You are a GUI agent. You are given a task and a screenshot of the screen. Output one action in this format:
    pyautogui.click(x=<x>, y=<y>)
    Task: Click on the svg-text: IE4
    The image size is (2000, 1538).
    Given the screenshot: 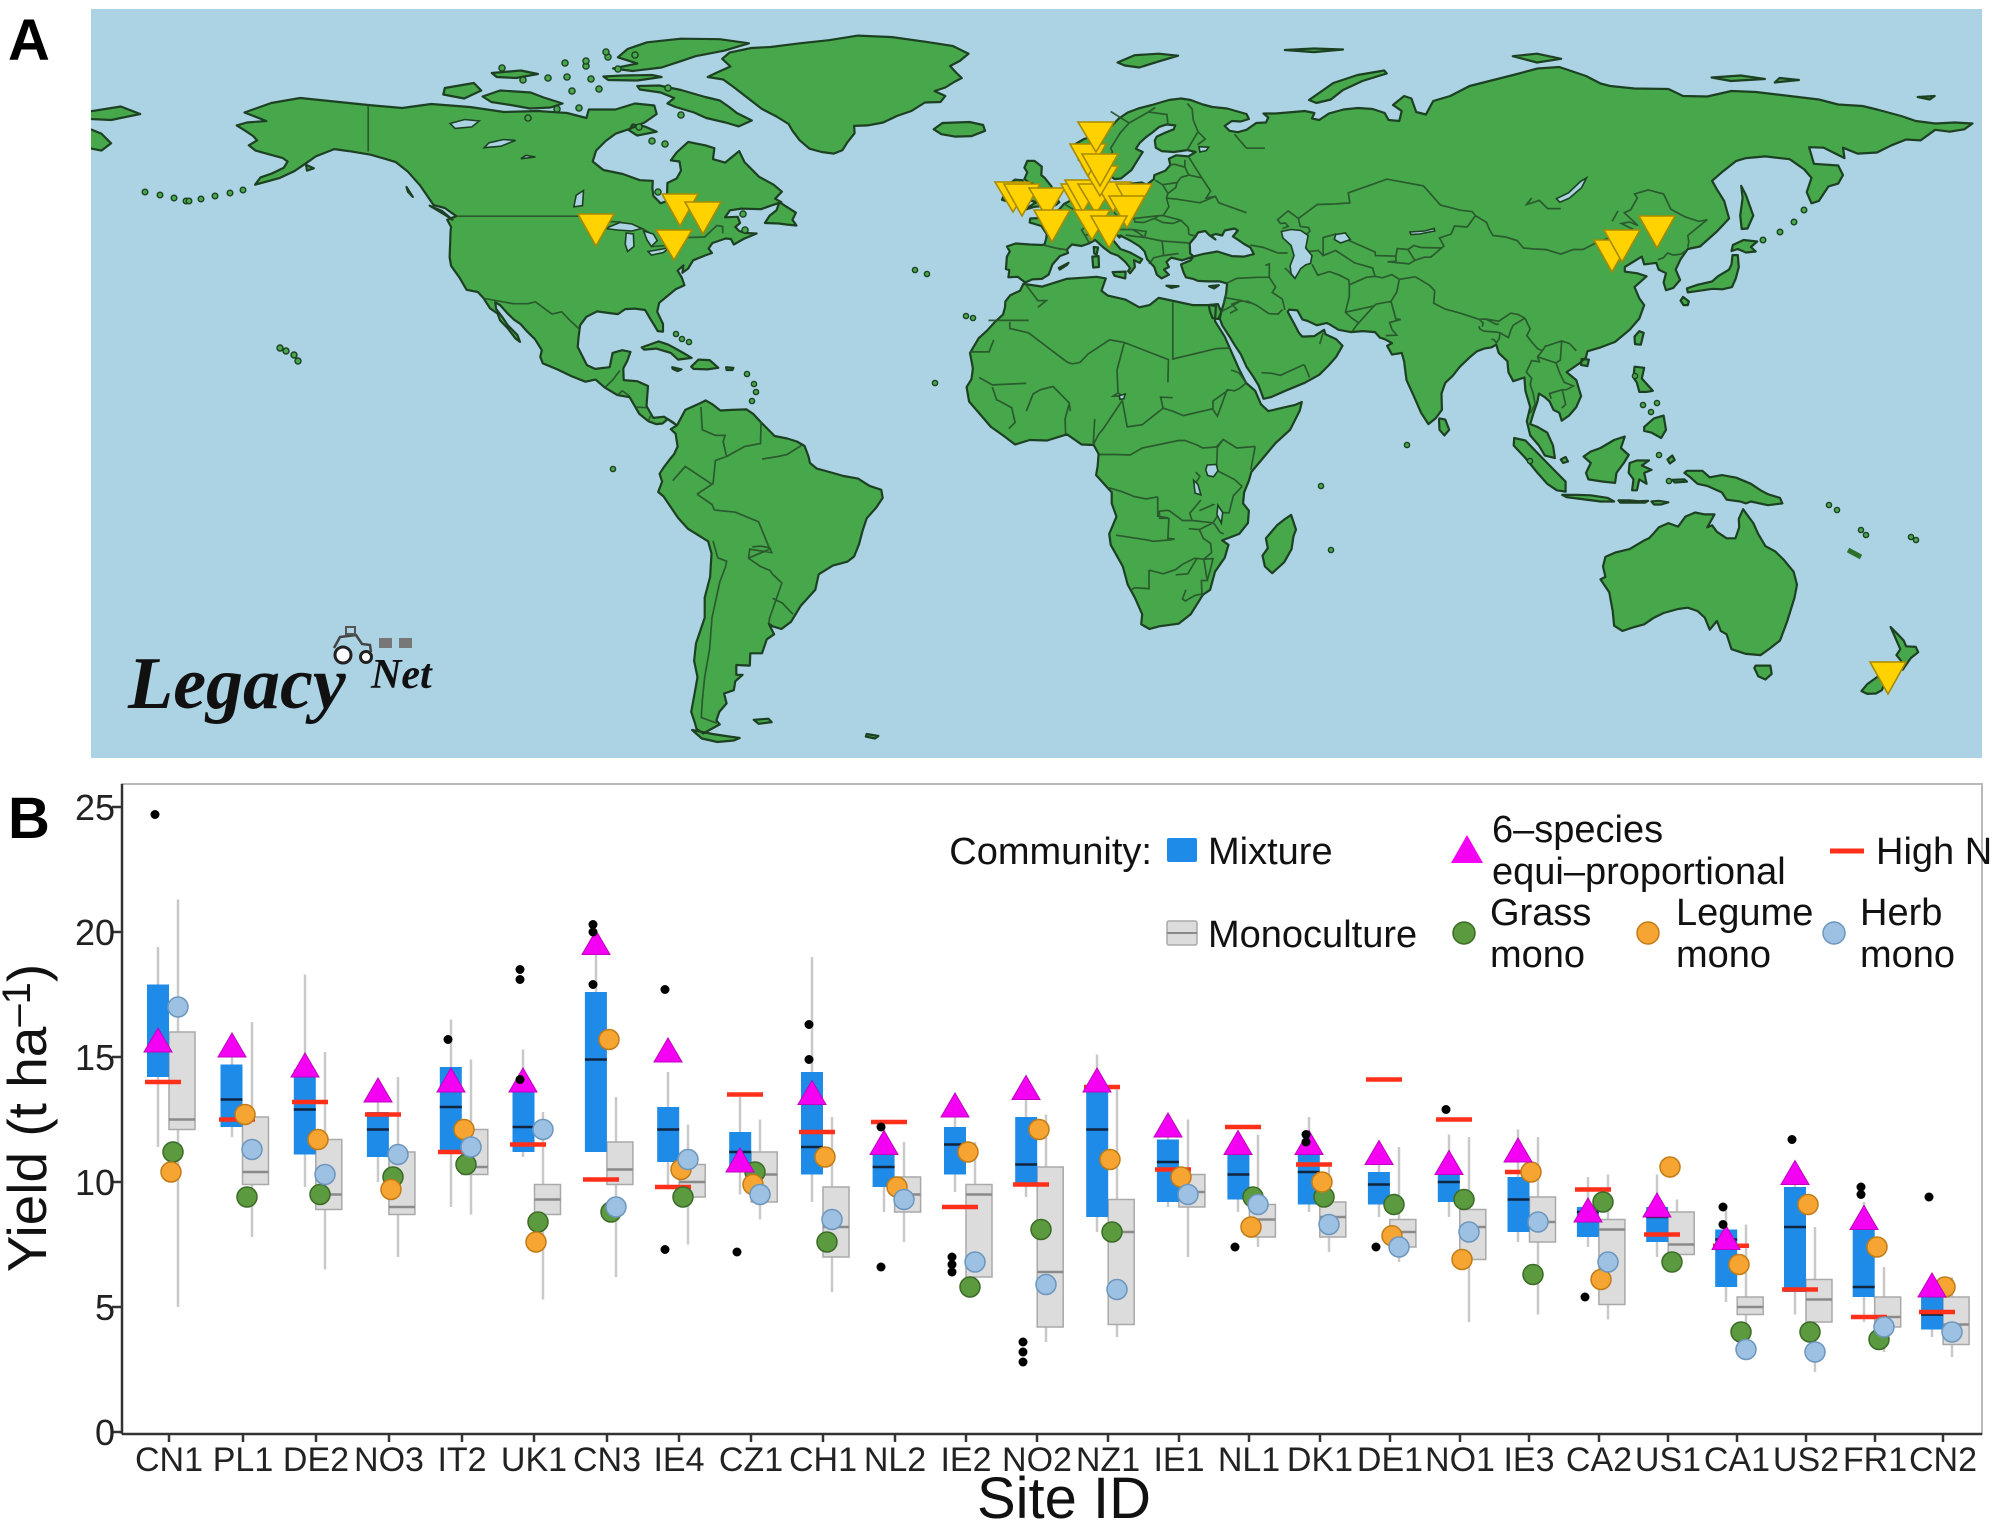 What is the action you would take?
    pyautogui.click(x=678, y=1460)
    